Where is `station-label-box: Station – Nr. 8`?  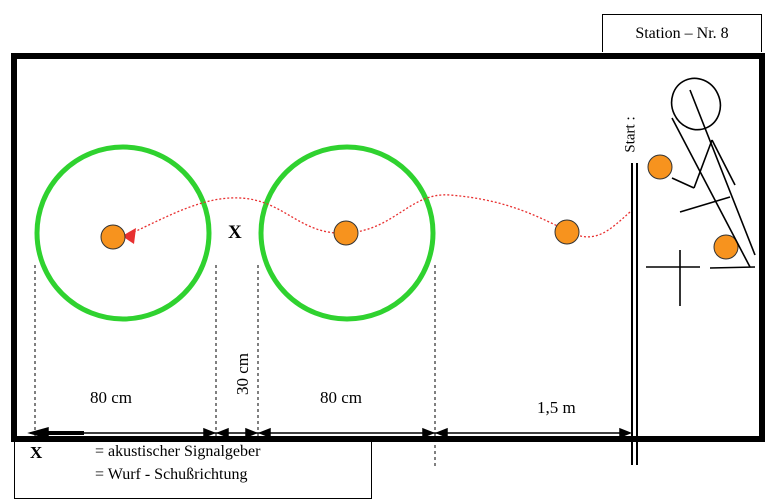
station-label-box: Station – Nr. 8 is located at coordinates (682, 33).